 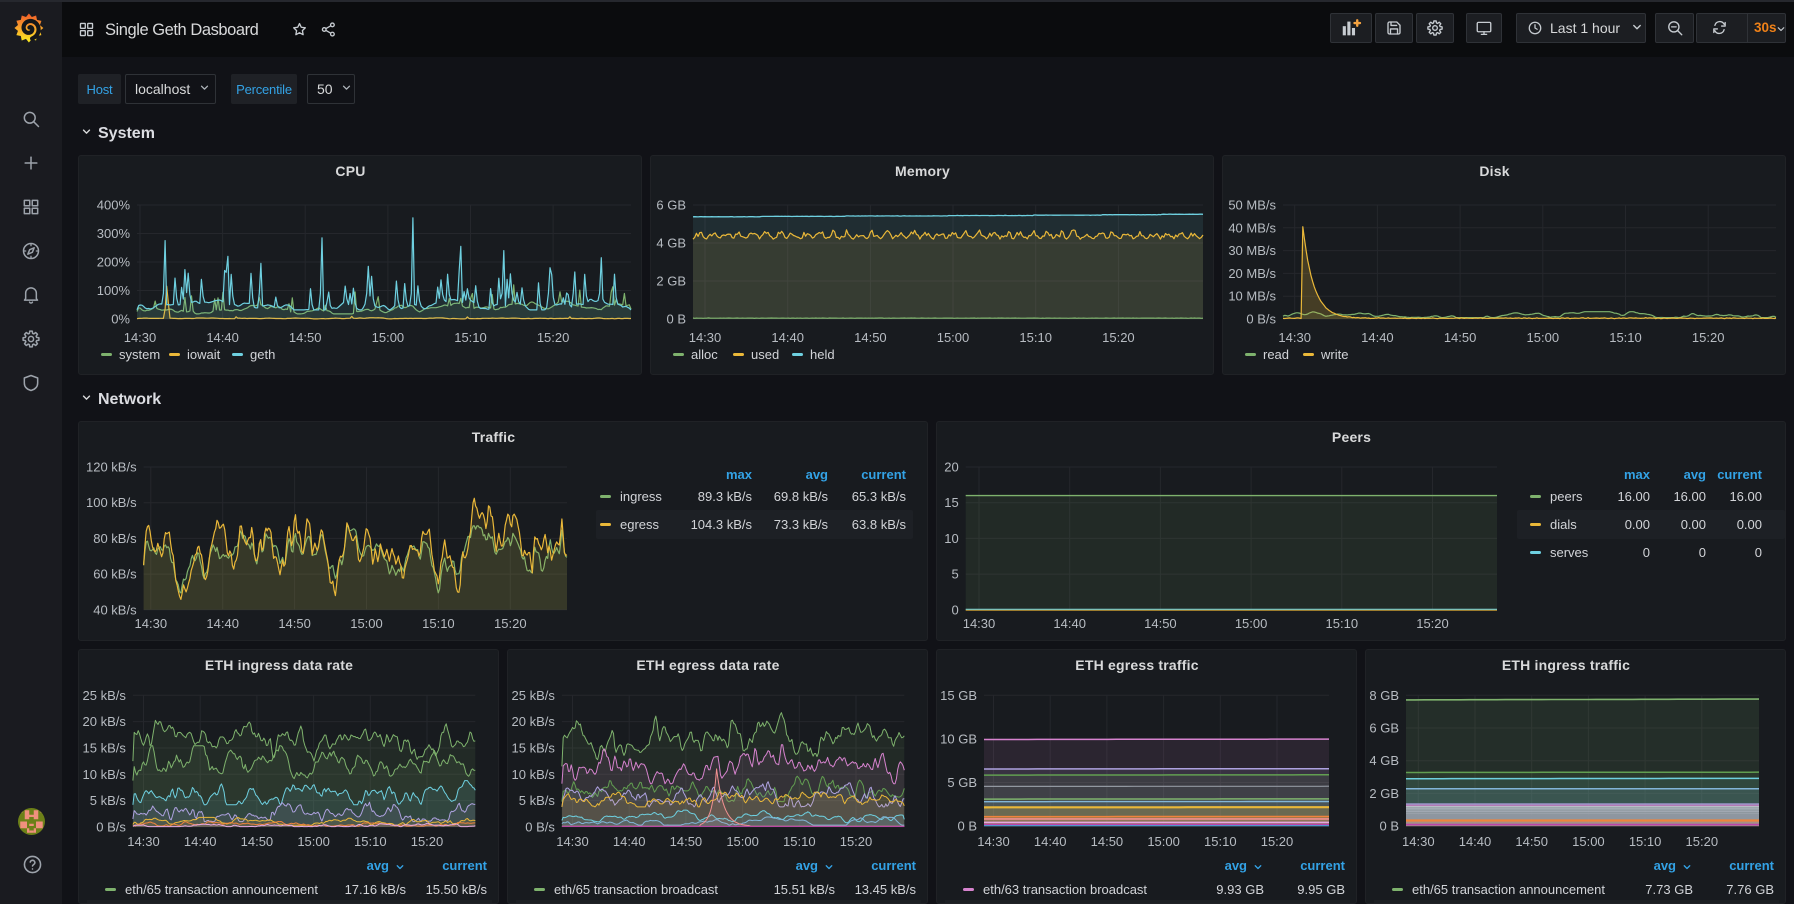 What do you see at coordinates (114, 233) in the screenshot?
I see `svg-text: 300%` at bounding box center [114, 233].